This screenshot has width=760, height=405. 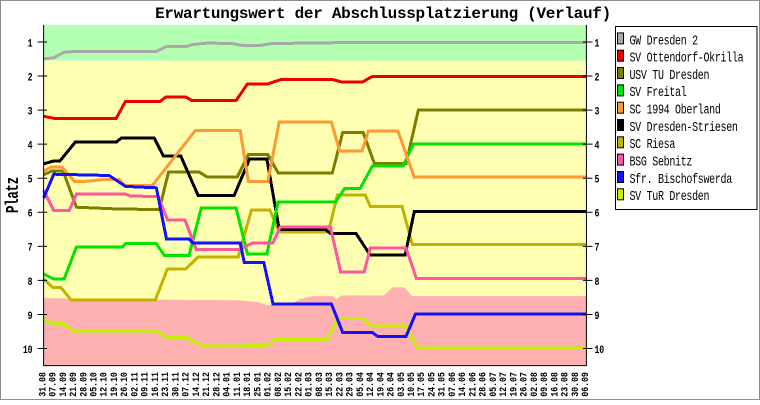 I want to click on svg-text: 16.08, so click(x=555, y=384).